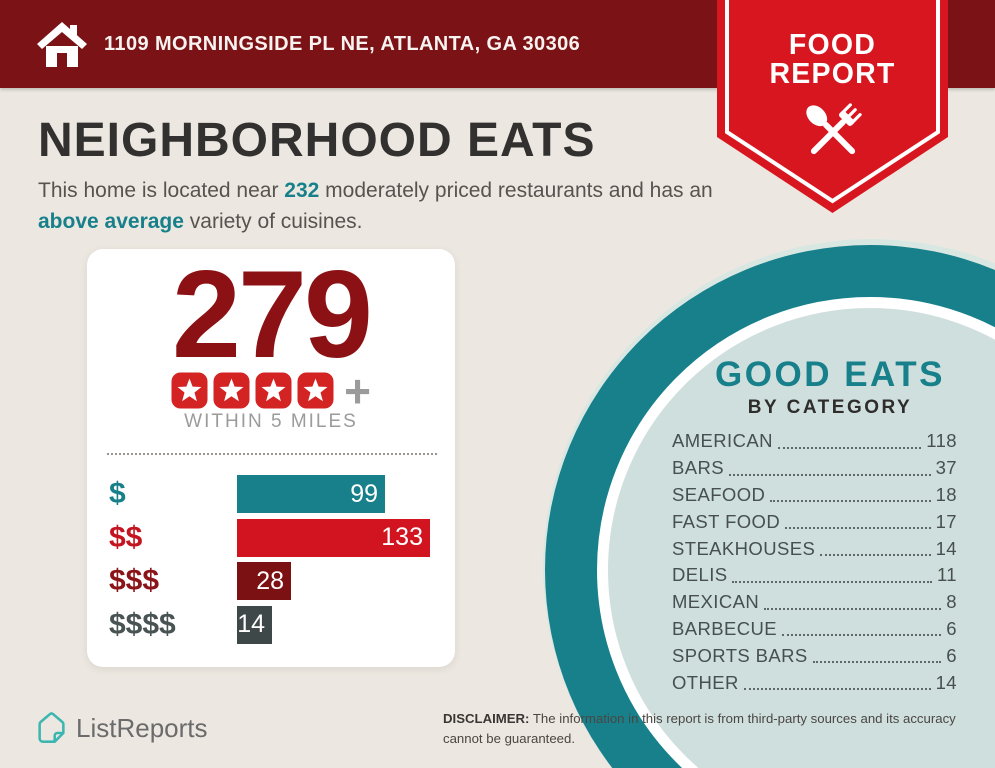  What do you see at coordinates (726, 521) in the screenshot?
I see `category-label: FAST FOOD` at bounding box center [726, 521].